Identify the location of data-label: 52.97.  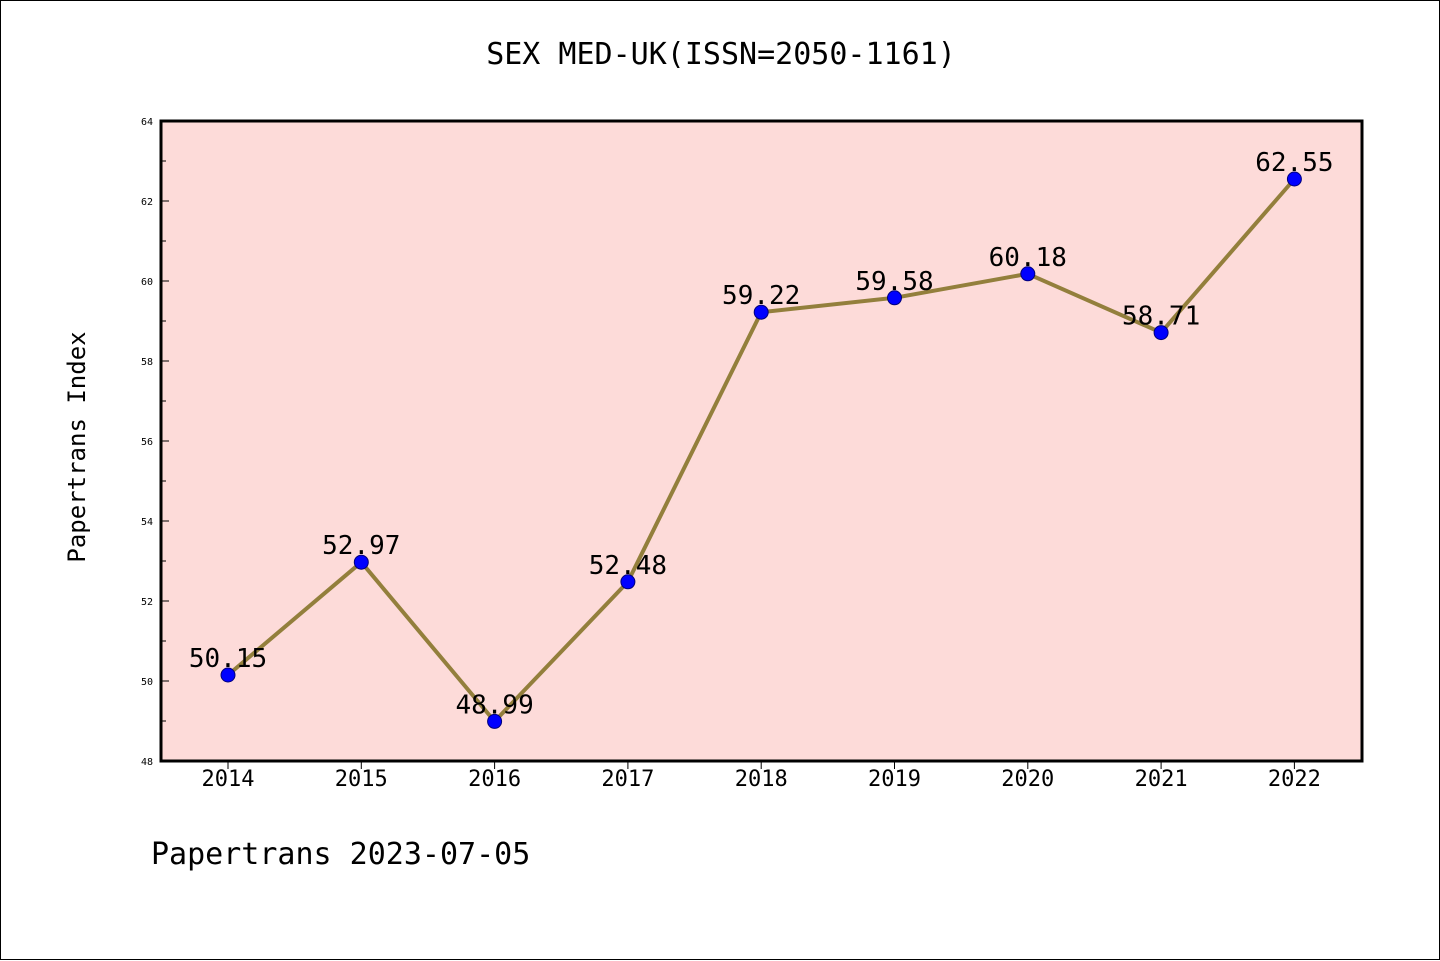
(361, 546).